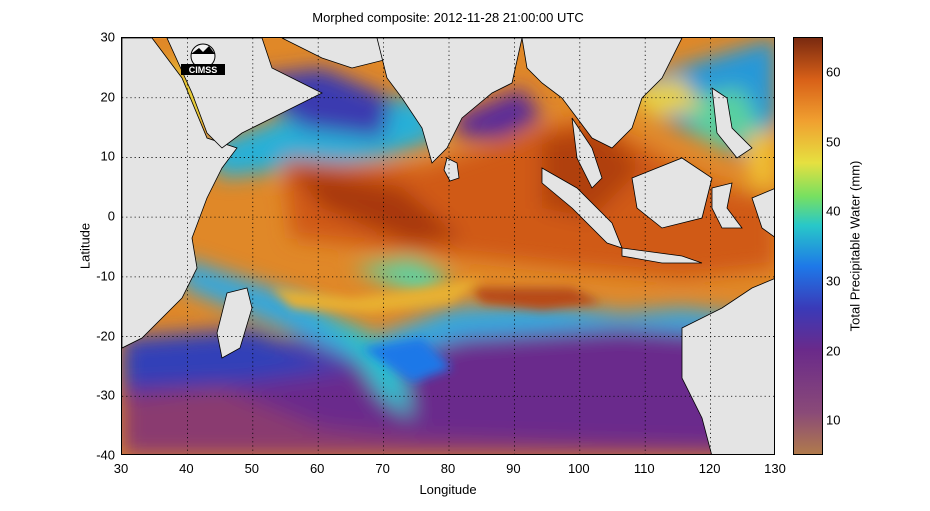 The width and height of the screenshot is (930, 511). Describe the element at coordinates (833, 141) in the screenshot. I see `colorbar-tick-label: 50` at that location.